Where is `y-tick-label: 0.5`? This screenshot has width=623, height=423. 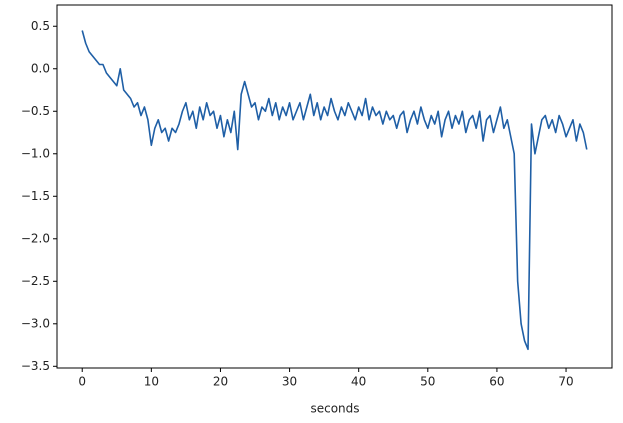 y-tick-label: 0.5 is located at coordinates (40, 26).